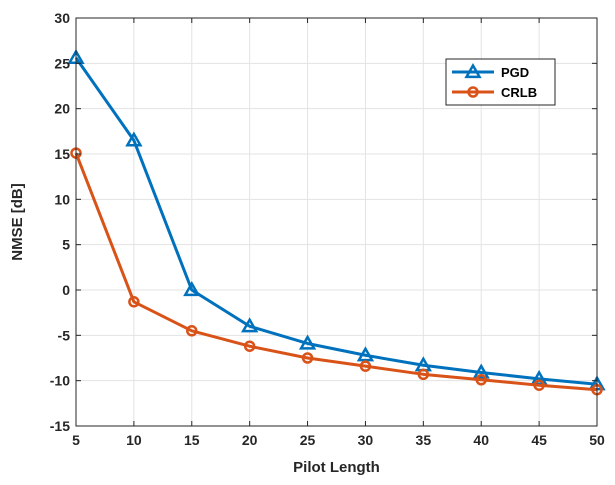 Image resolution: width=615 pixels, height=485 pixels. What do you see at coordinates (597, 440) in the screenshot?
I see `x-tick-label: 50` at bounding box center [597, 440].